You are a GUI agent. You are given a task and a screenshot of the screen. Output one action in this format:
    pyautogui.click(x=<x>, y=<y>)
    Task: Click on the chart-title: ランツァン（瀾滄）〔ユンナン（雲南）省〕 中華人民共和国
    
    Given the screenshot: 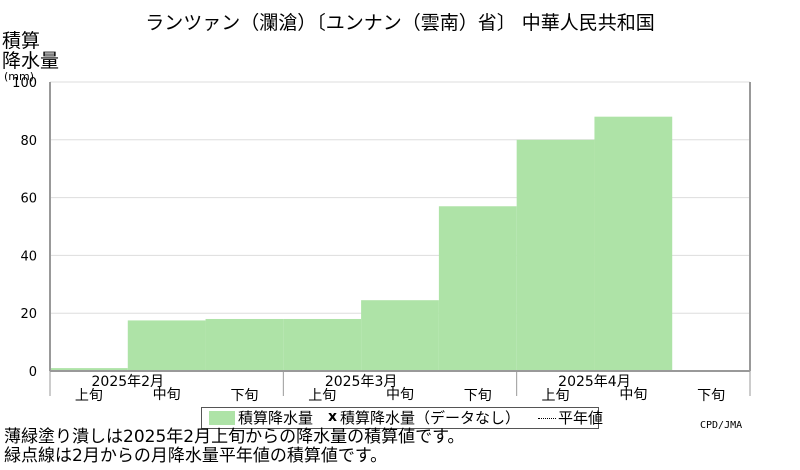 What is the action you would take?
    pyautogui.click(x=400, y=23)
    